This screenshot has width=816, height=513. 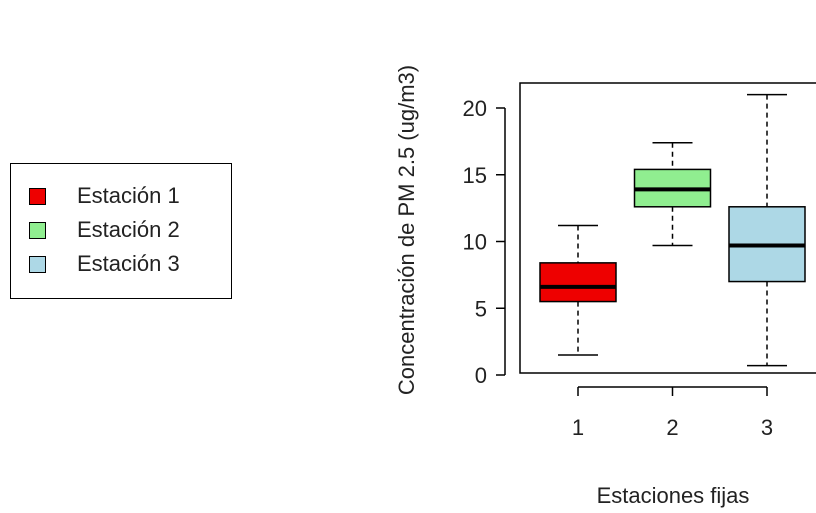 What do you see at coordinates (578, 427) in the screenshot?
I see `x-tick-label: 1` at bounding box center [578, 427].